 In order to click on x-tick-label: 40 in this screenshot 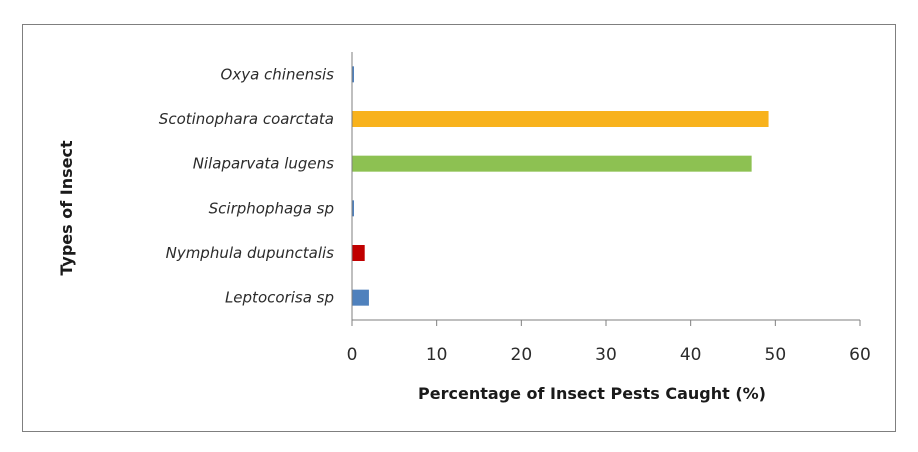, I will do `click(691, 355)`.